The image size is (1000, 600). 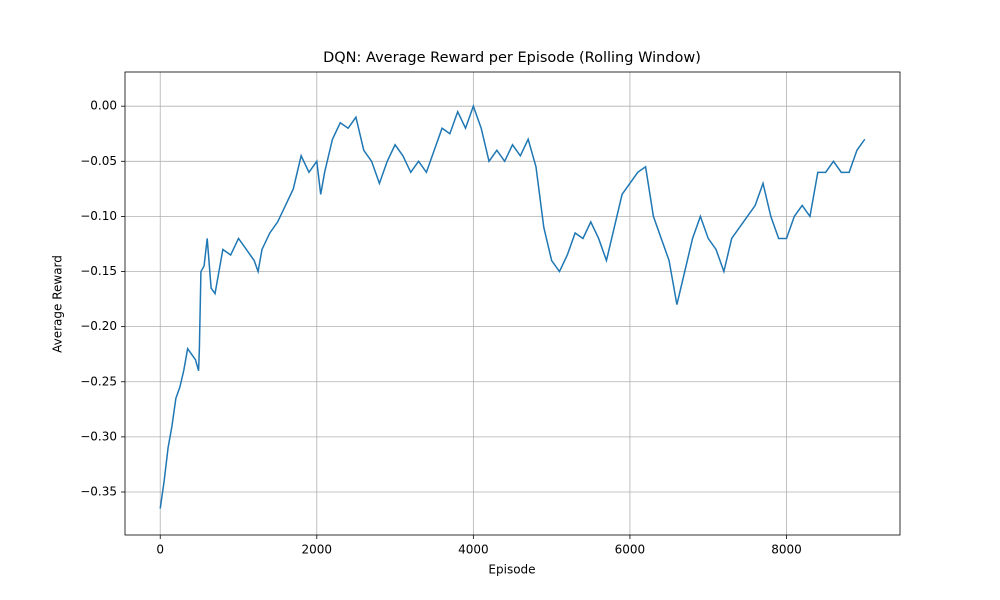 What do you see at coordinates (317, 550) in the screenshot?
I see `x-tick-label: 2000` at bounding box center [317, 550].